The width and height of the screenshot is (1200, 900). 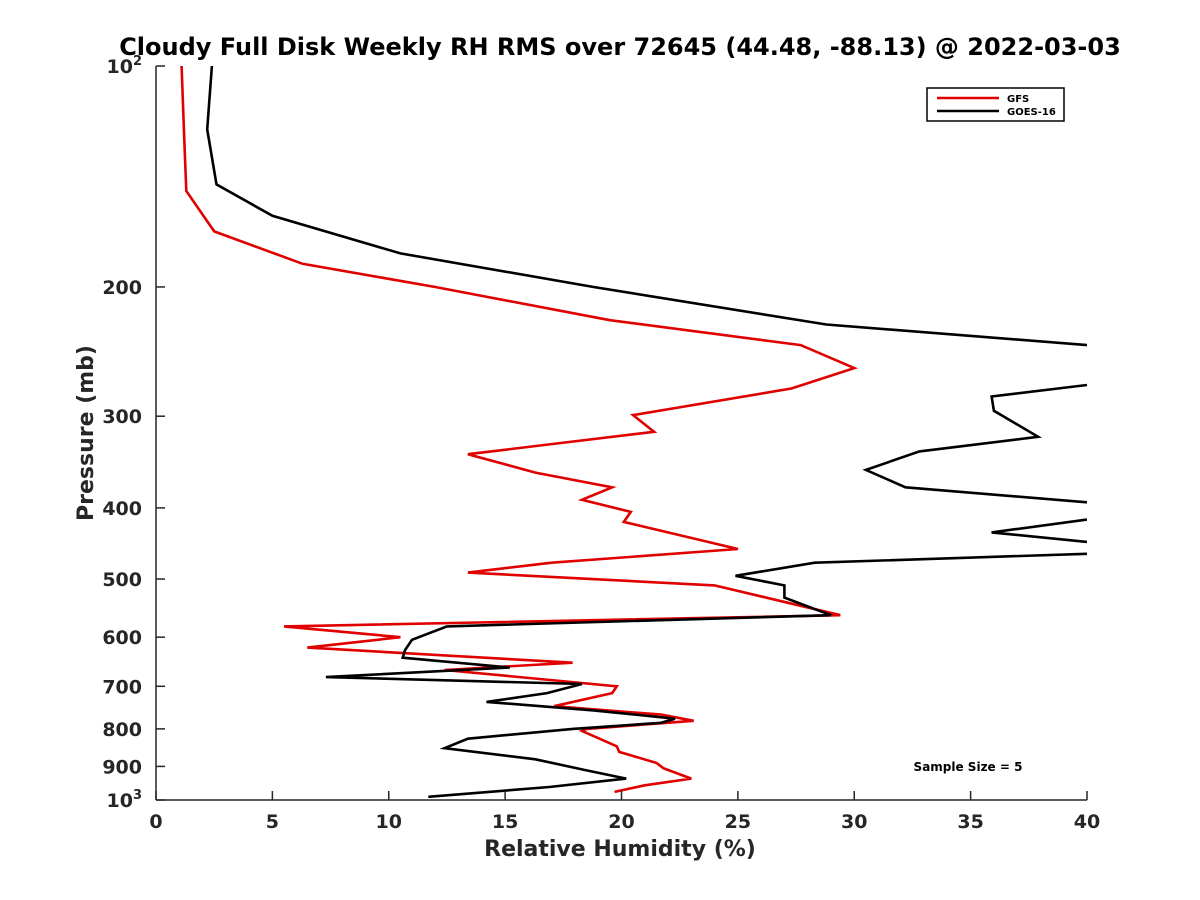 What do you see at coordinates (122, 687) in the screenshot?
I see `y-tick-label: 700` at bounding box center [122, 687].